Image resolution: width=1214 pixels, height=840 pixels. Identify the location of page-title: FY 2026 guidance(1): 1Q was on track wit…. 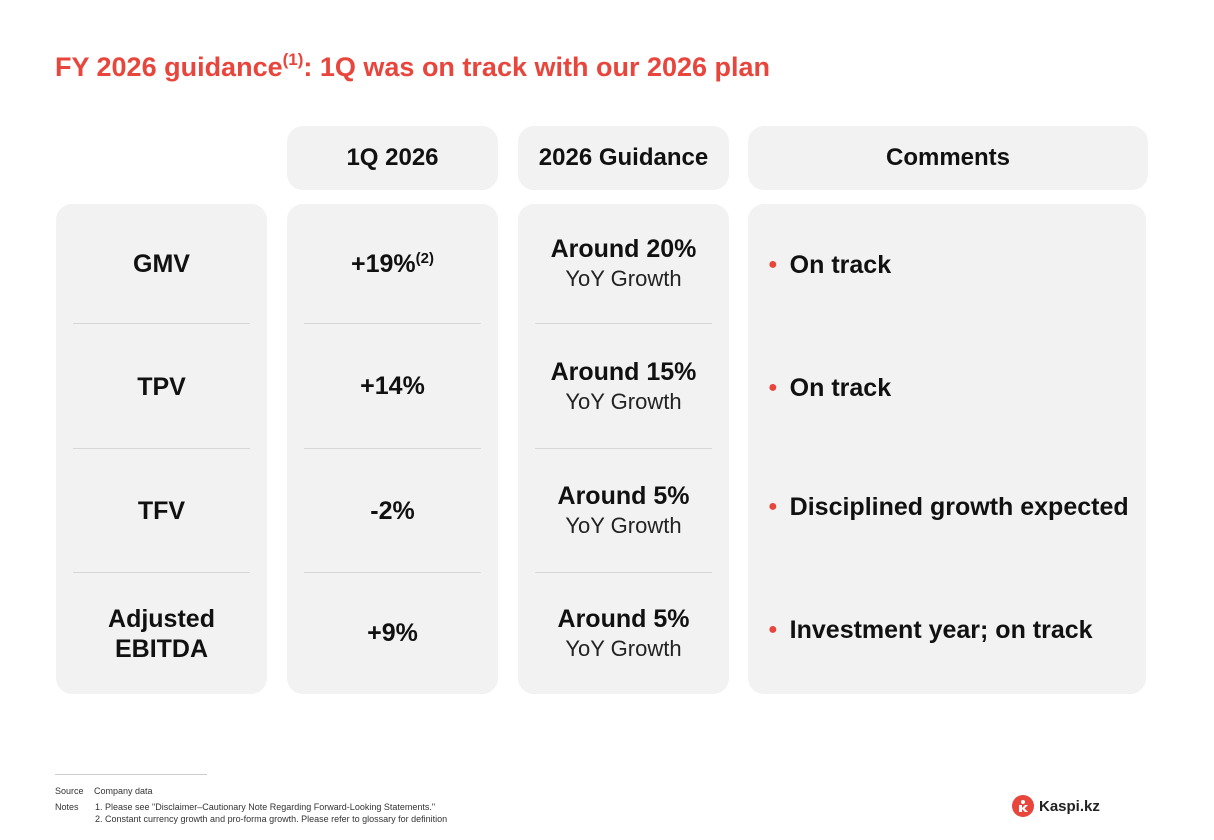
(412, 66).